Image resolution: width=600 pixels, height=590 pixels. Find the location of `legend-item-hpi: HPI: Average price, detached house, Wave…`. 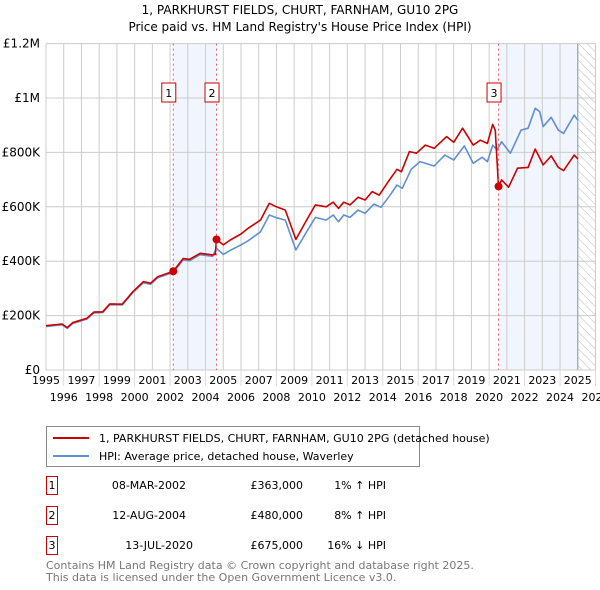

legend-item-hpi: HPI: Average price, detached house, Wave… is located at coordinates (203, 456).